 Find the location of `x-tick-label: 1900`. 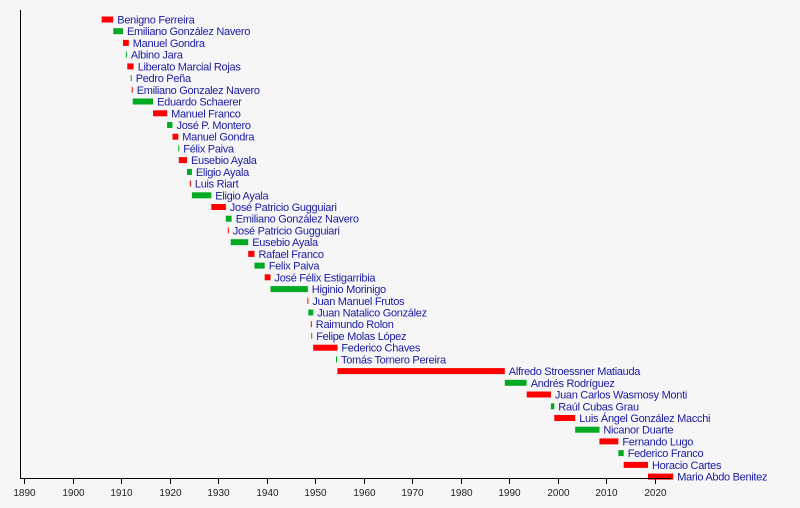

x-tick-label: 1900 is located at coordinates (73, 493).